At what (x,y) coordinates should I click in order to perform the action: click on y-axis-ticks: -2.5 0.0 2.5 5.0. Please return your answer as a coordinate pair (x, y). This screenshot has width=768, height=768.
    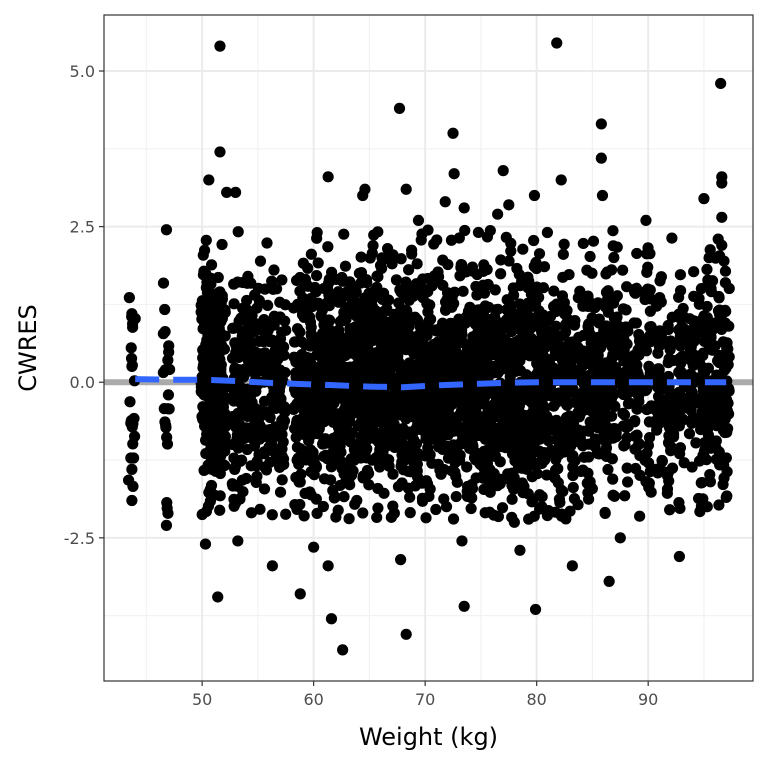
    Looking at the image, I should click on (84, 305).